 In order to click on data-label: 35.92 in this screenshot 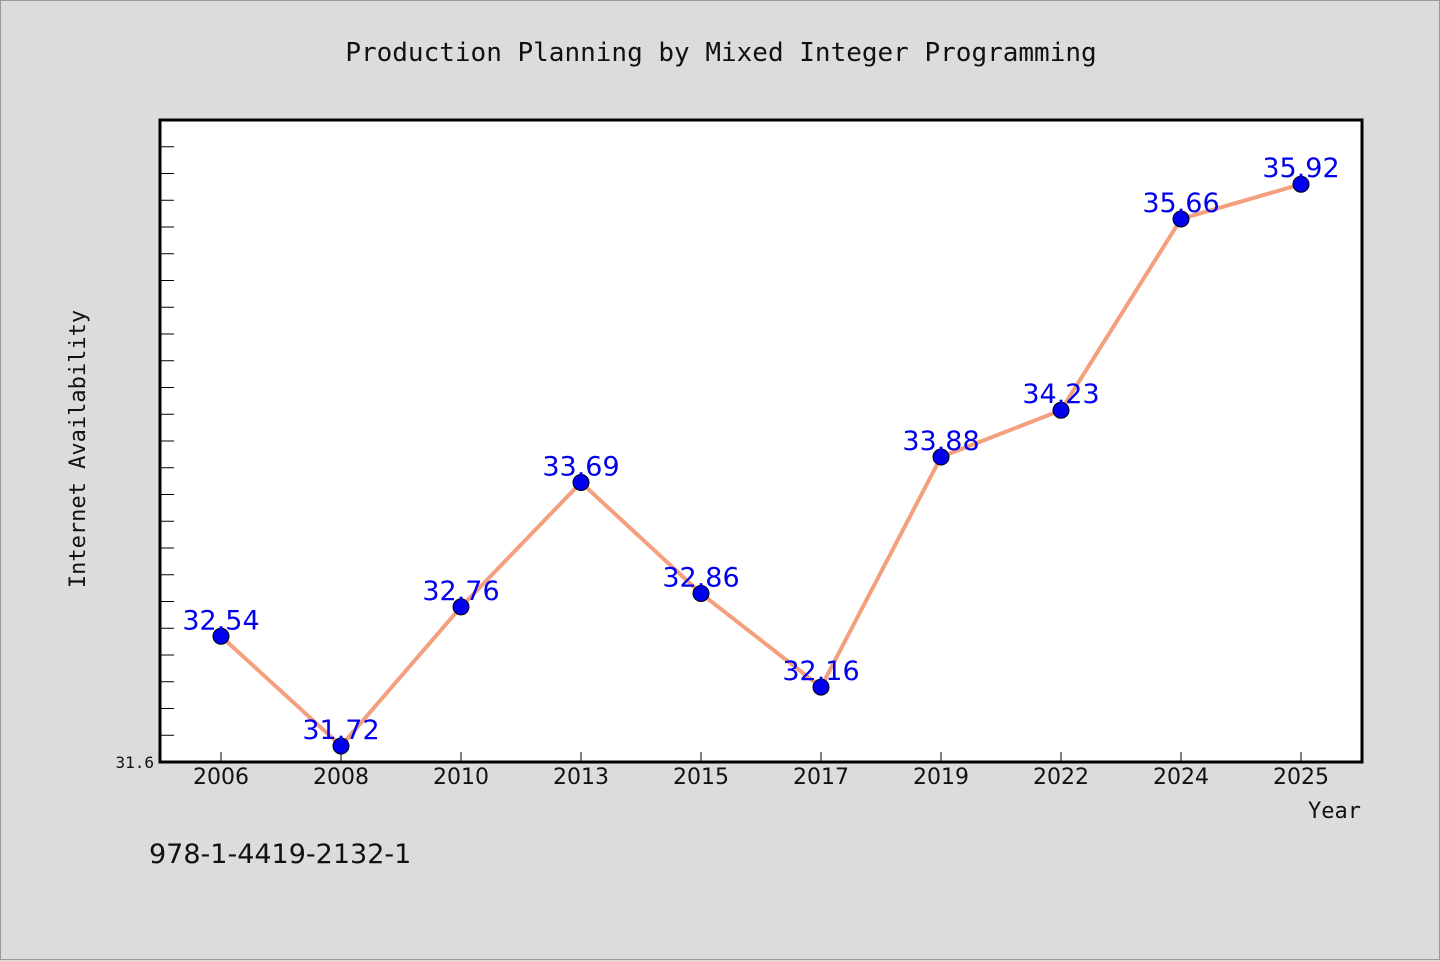, I will do `click(1300, 168)`.